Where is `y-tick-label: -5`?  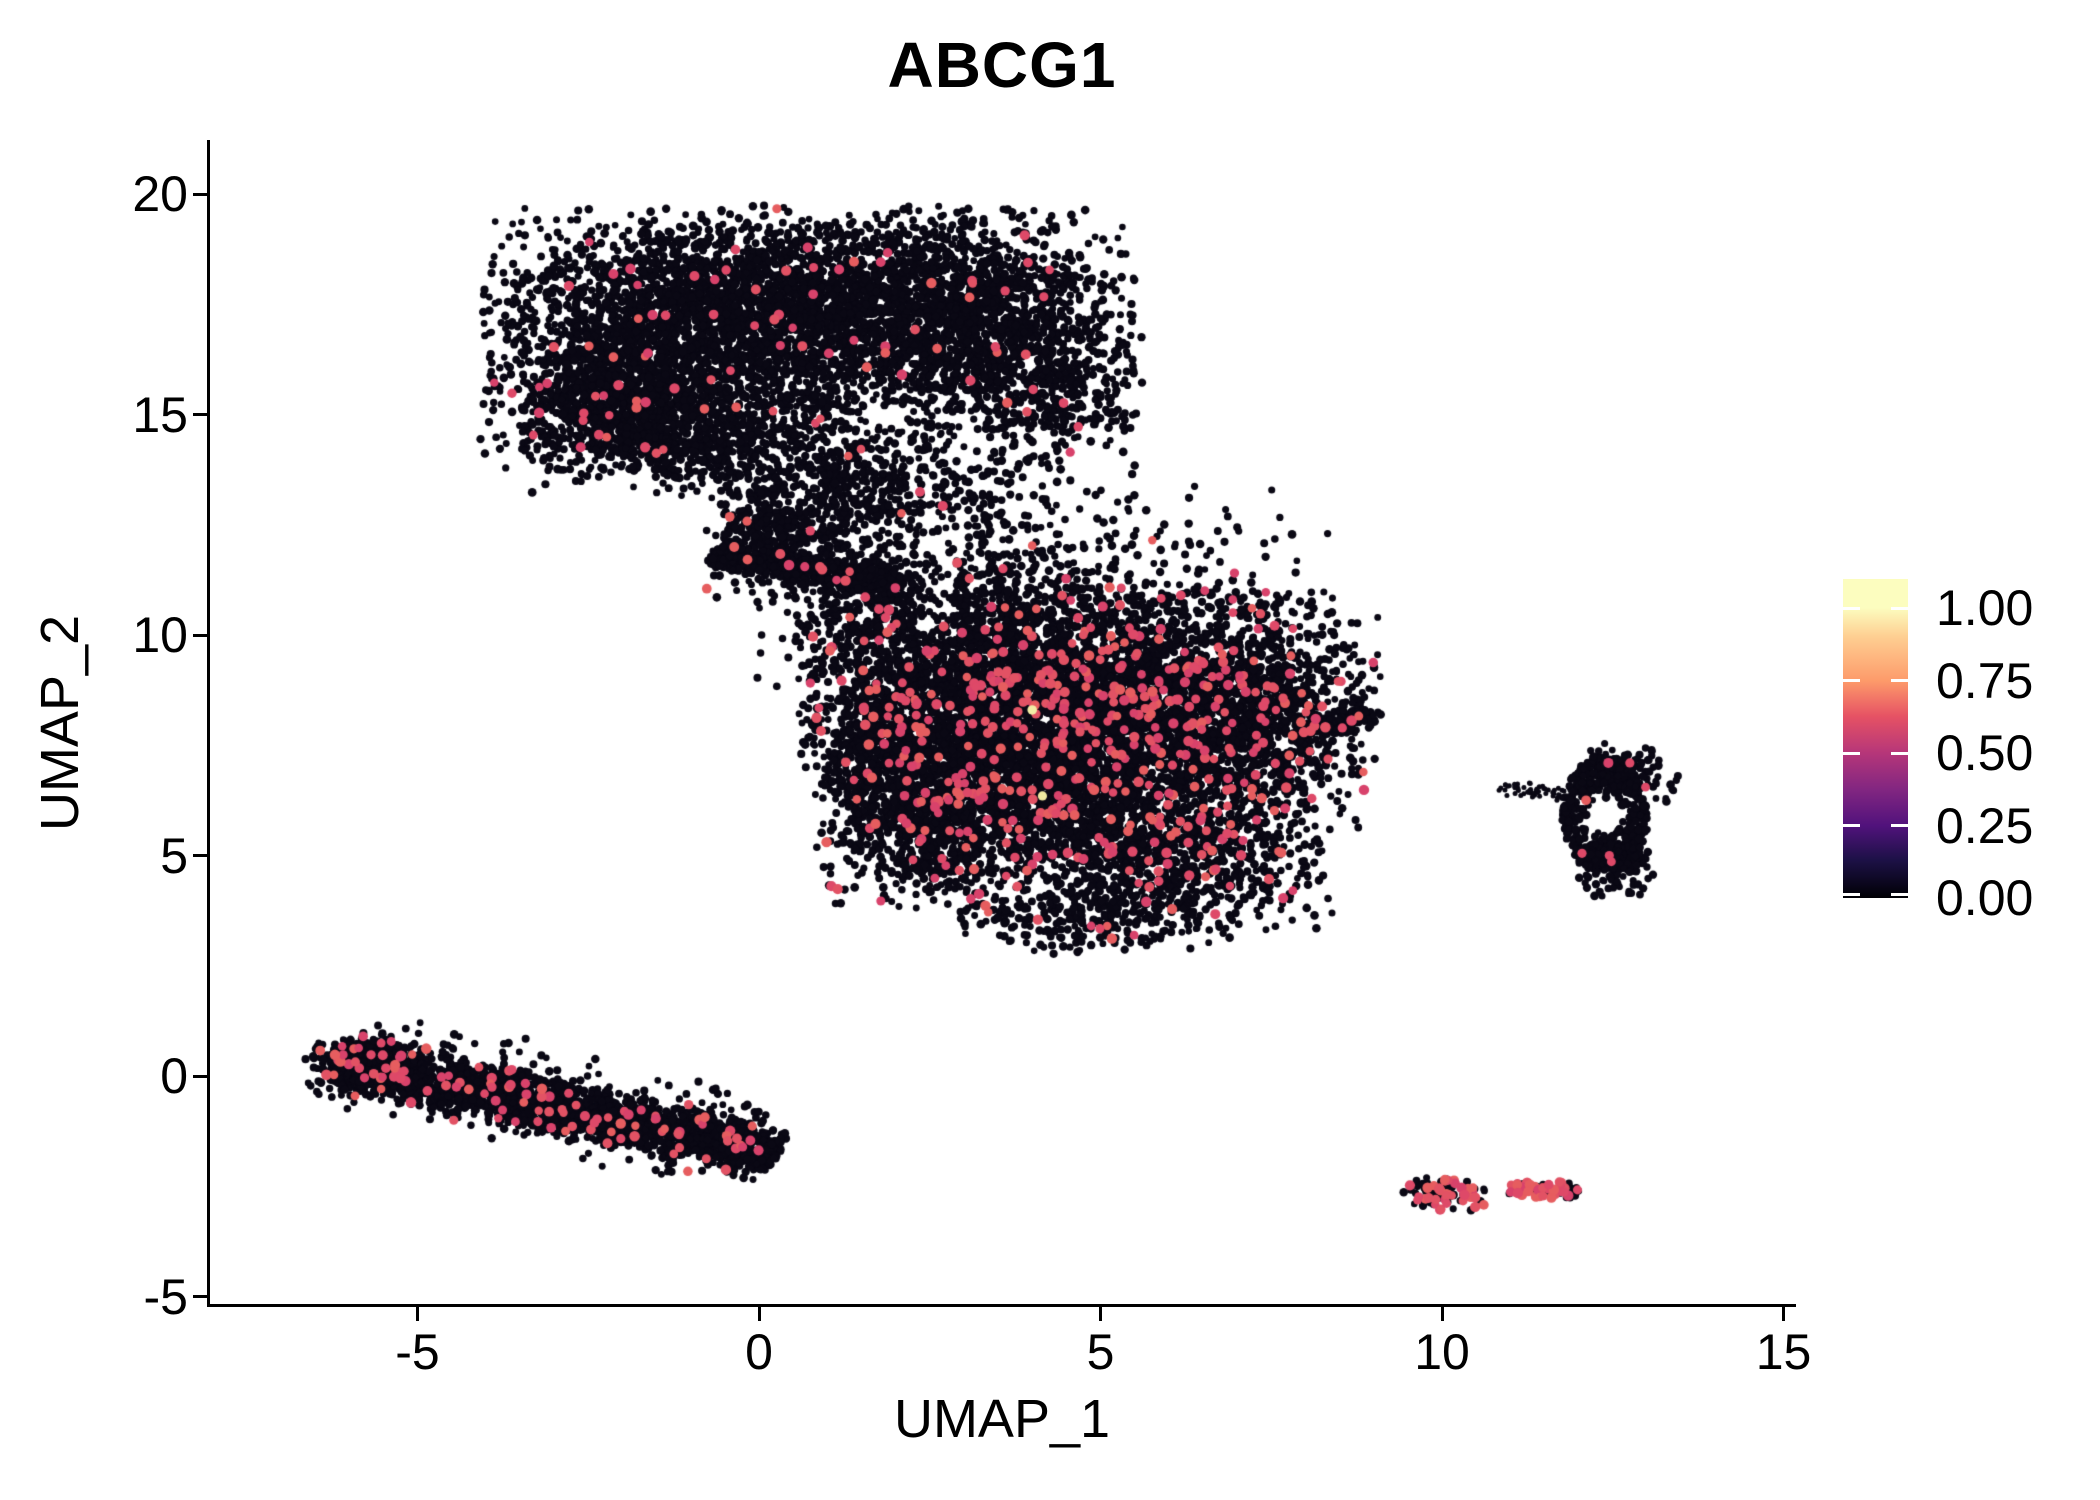
y-tick-label: -5 is located at coordinates (165, 1296).